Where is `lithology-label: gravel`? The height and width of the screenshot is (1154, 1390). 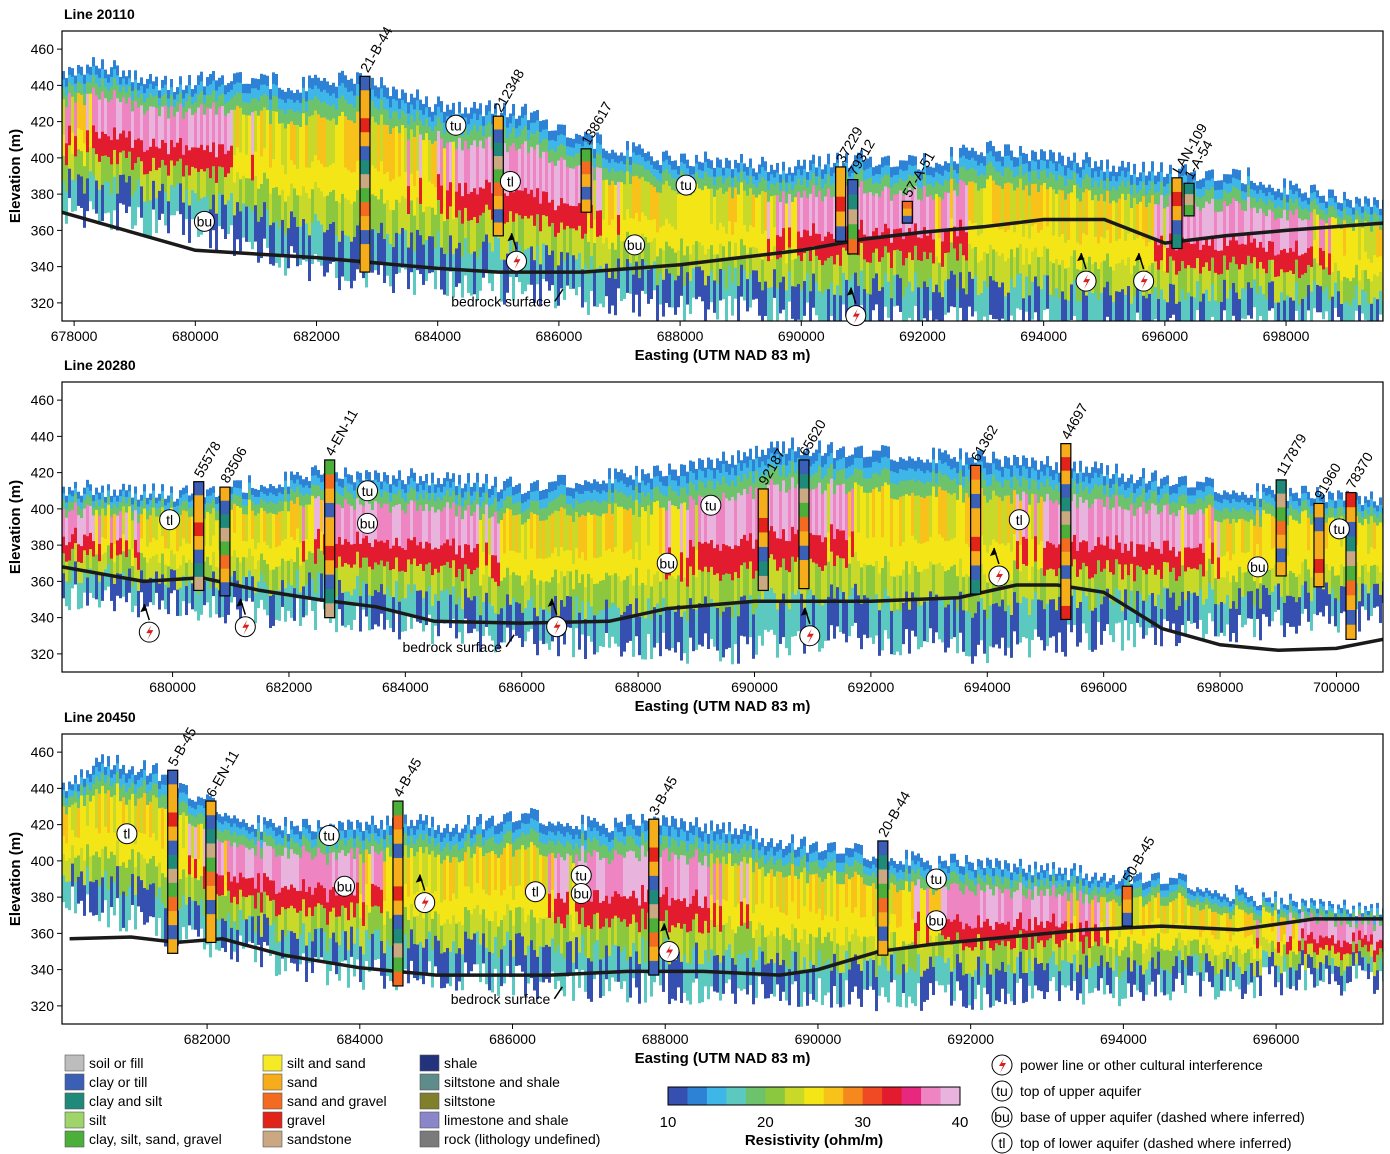
lithology-label: gravel is located at coordinates (306, 1120).